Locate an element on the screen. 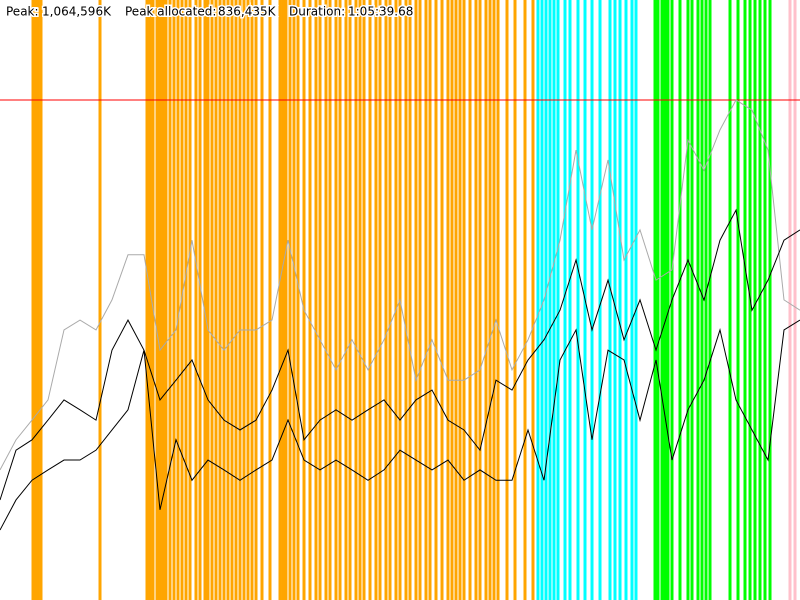  duration-label: Duration: is located at coordinates (317, 12).